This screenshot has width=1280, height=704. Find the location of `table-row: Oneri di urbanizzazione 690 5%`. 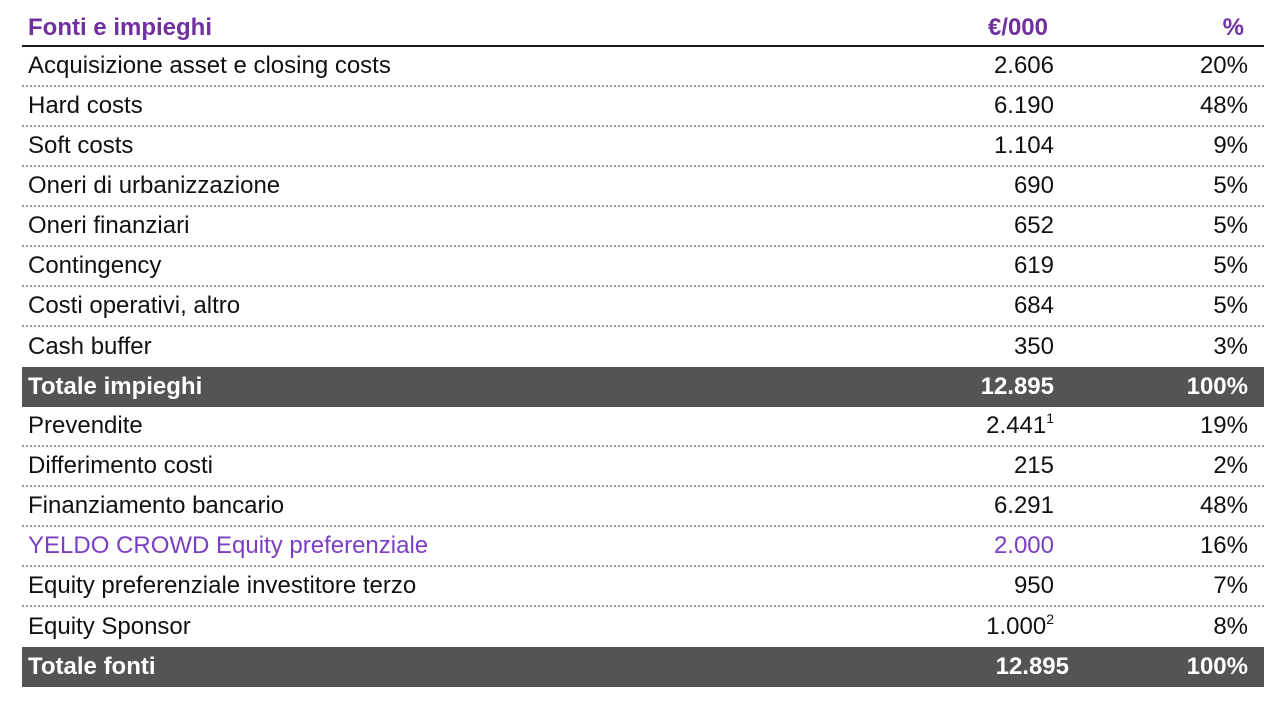

table-row: Oneri di urbanizzazione 690 5% is located at coordinates (643, 187).